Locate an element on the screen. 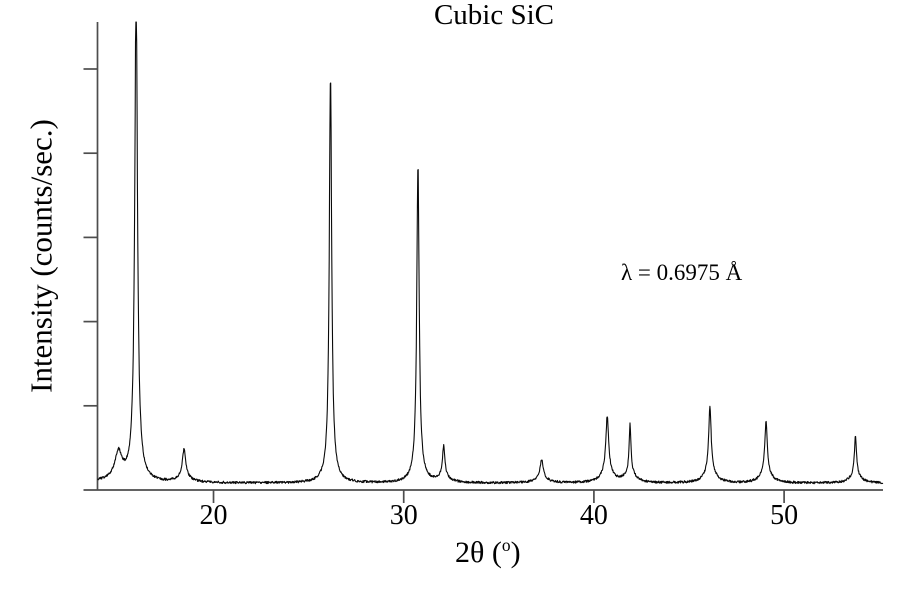  wavelength-annotation: λ = 0.6975 Å is located at coordinates (682, 272).